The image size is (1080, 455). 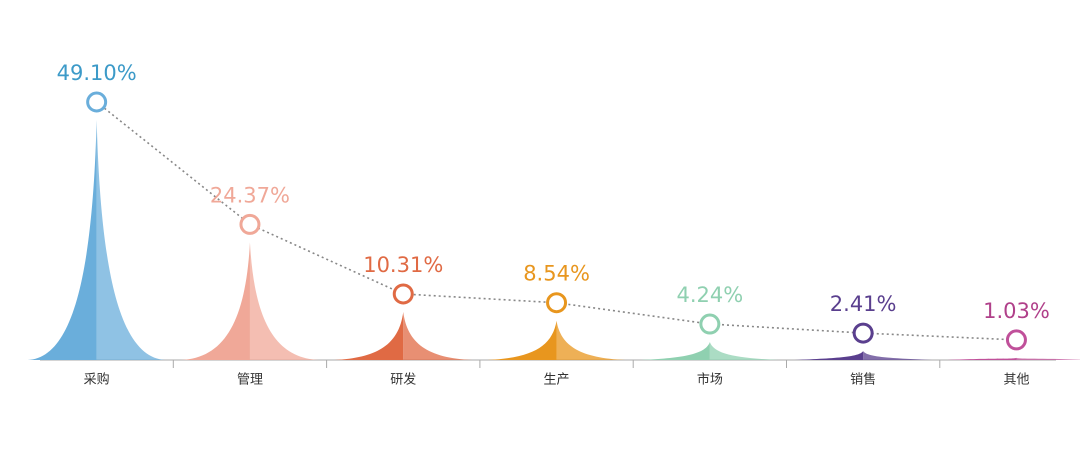 I want to click on x-tick-label: 管理, so click(x=250, y=380).